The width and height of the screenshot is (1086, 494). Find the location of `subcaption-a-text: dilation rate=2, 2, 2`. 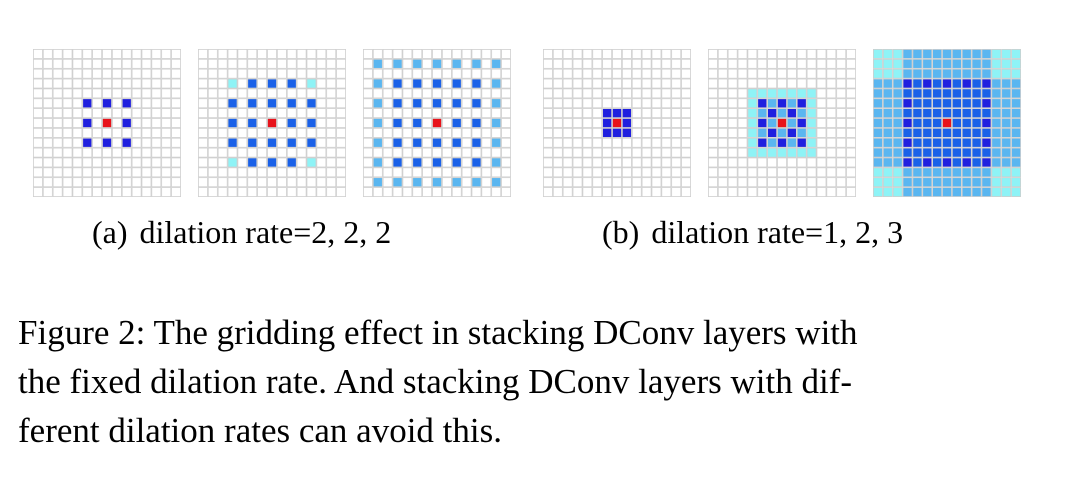

subcaption-a-text: dilation rate=2, 2, 2 is located at coordinates (265, 232).